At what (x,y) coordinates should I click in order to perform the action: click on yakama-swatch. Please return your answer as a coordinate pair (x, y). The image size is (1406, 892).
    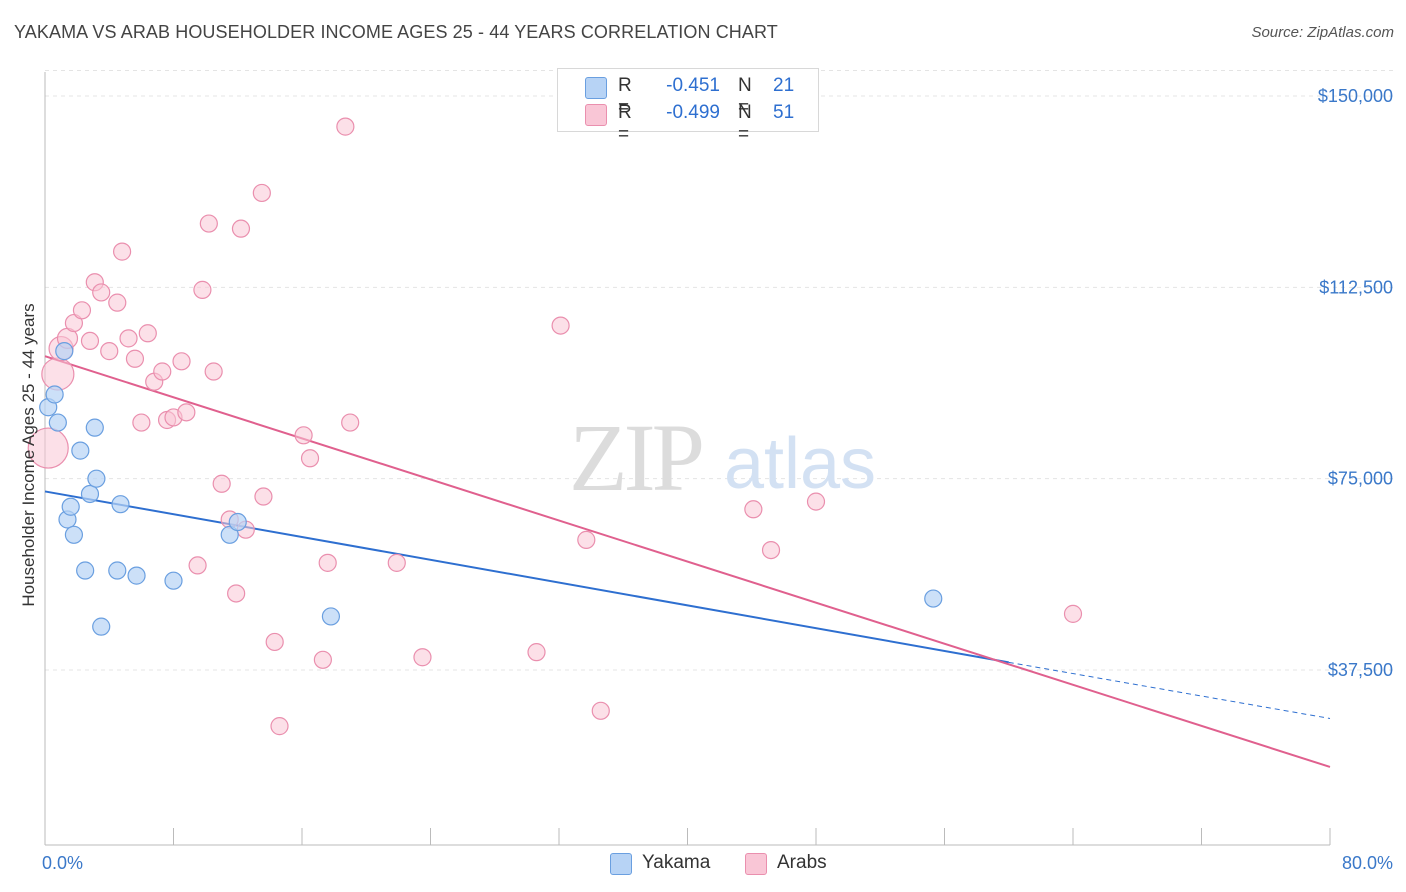
    Looking at the image, I should click on (596, 88).